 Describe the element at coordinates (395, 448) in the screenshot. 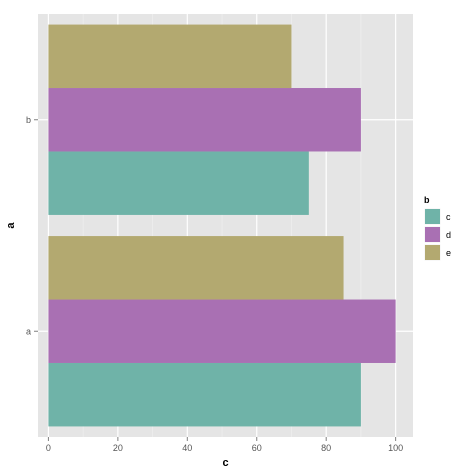

I see `x-tick-label: 100` at that location.